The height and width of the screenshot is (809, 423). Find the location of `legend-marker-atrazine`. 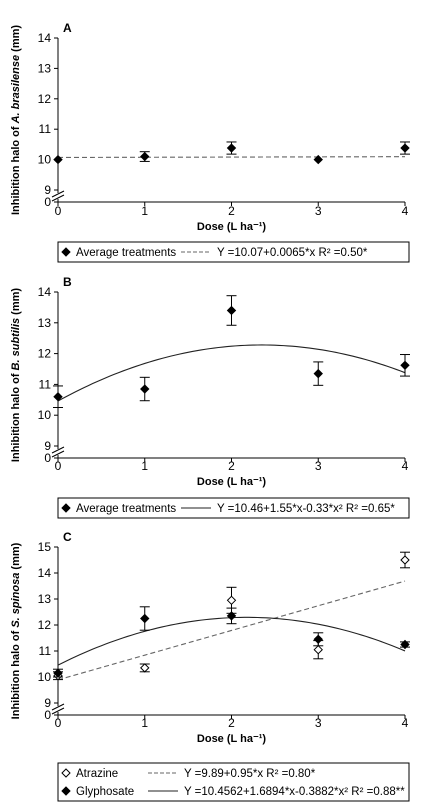

legend-marker-atrazine is located at coordinates (66, 773).